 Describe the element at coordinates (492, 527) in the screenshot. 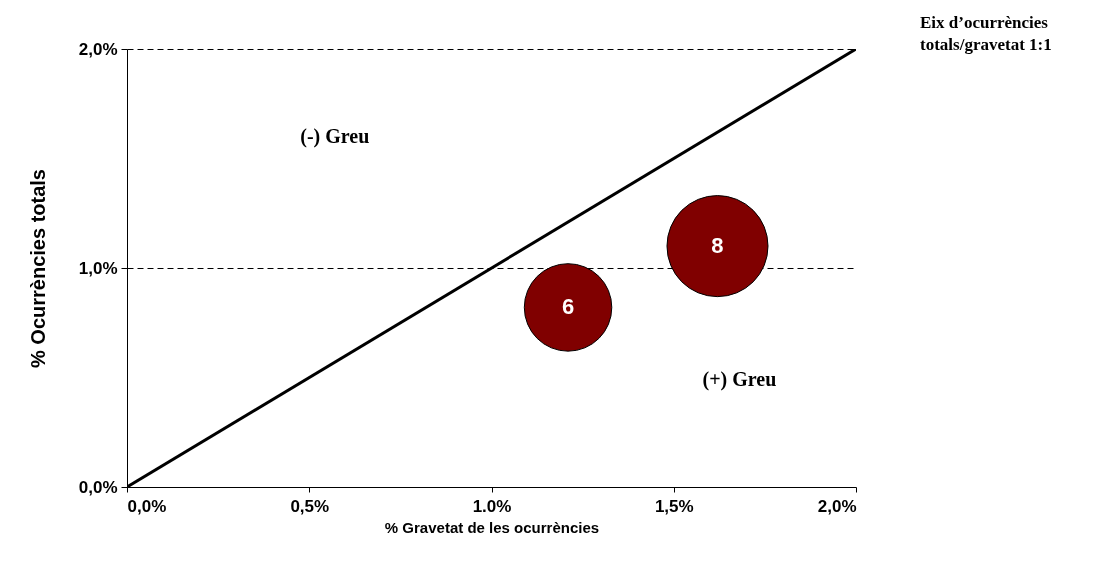

I see `x-axis-title: % Gravetat de les ocurrències` at that location.